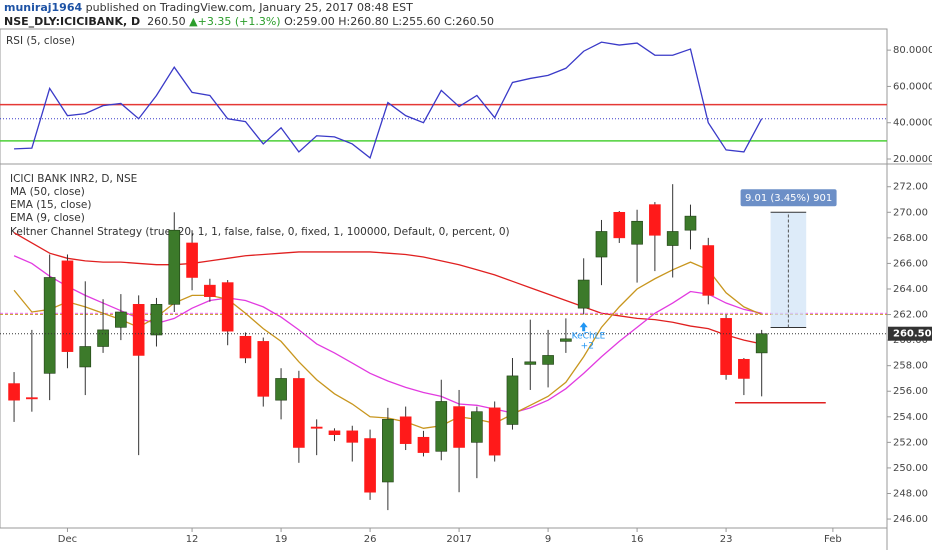 The image size is (932, 550). I want to click on y-tick-label: 40.0000, so click(912, 123).